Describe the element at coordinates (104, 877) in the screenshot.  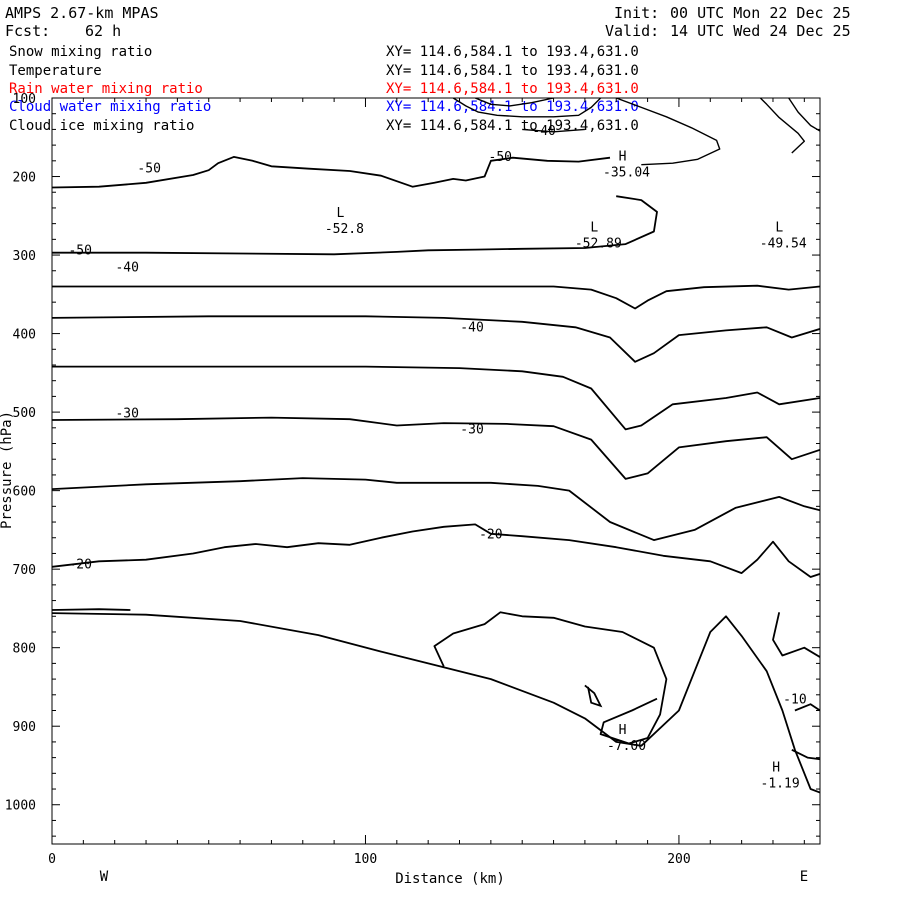
I see `x-axis-west-label: W` at that location.